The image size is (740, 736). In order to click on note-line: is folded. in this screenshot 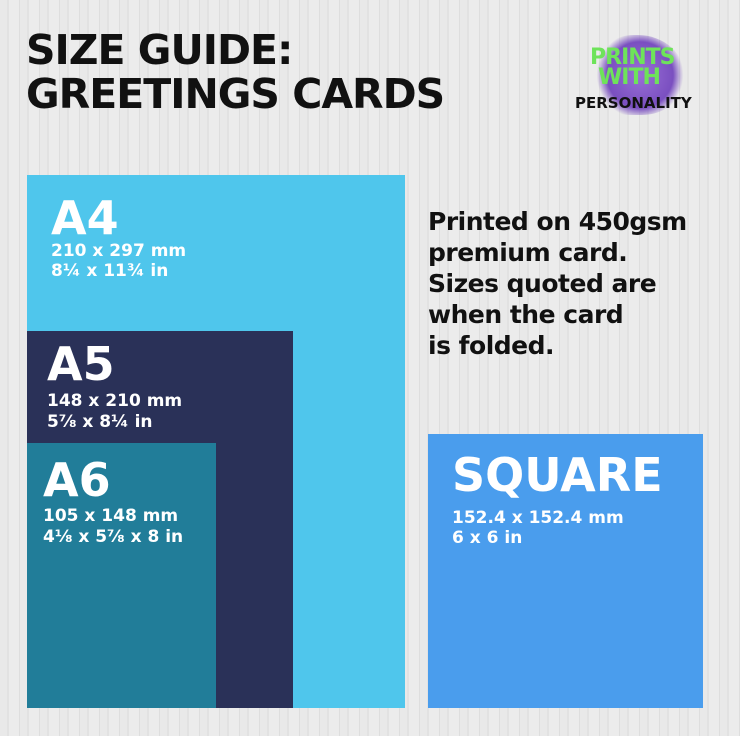, I will do `click(491, 345)`.